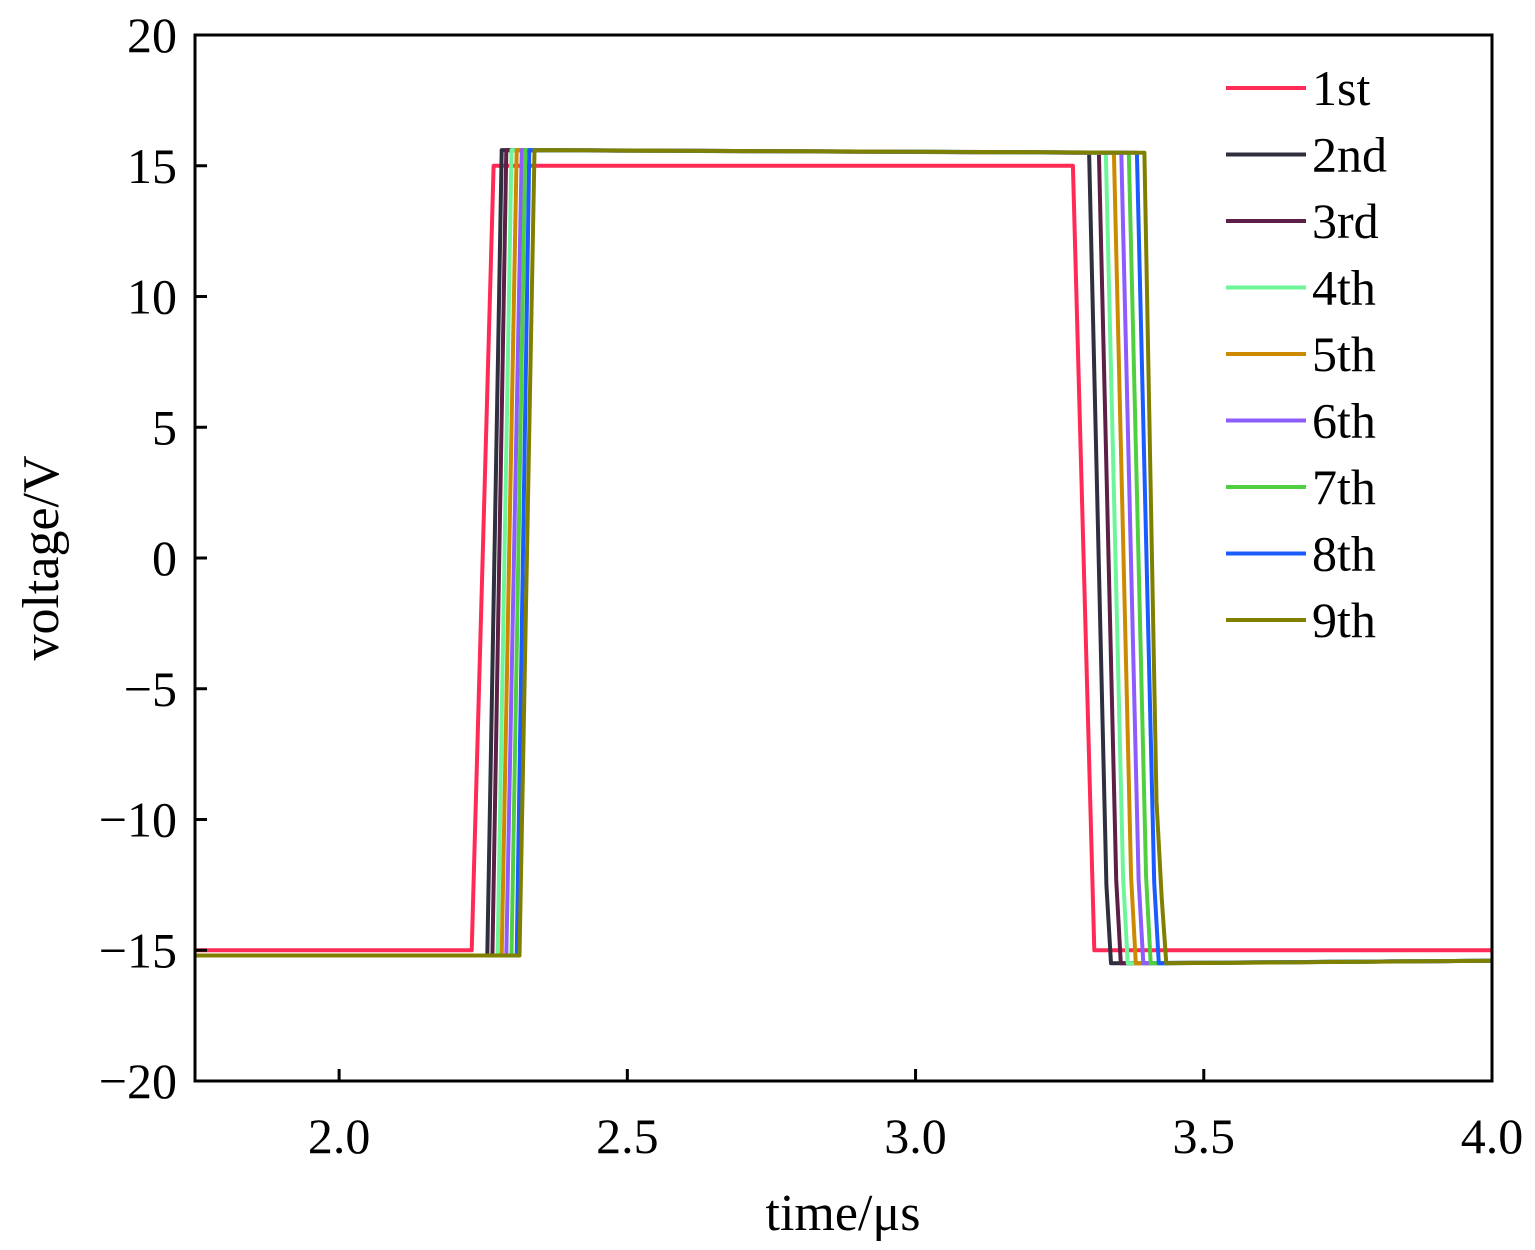  Describe the element at coordinates (1349, 155) in the screenshot. I see `legend-label-2nd: 2nd` at that location.